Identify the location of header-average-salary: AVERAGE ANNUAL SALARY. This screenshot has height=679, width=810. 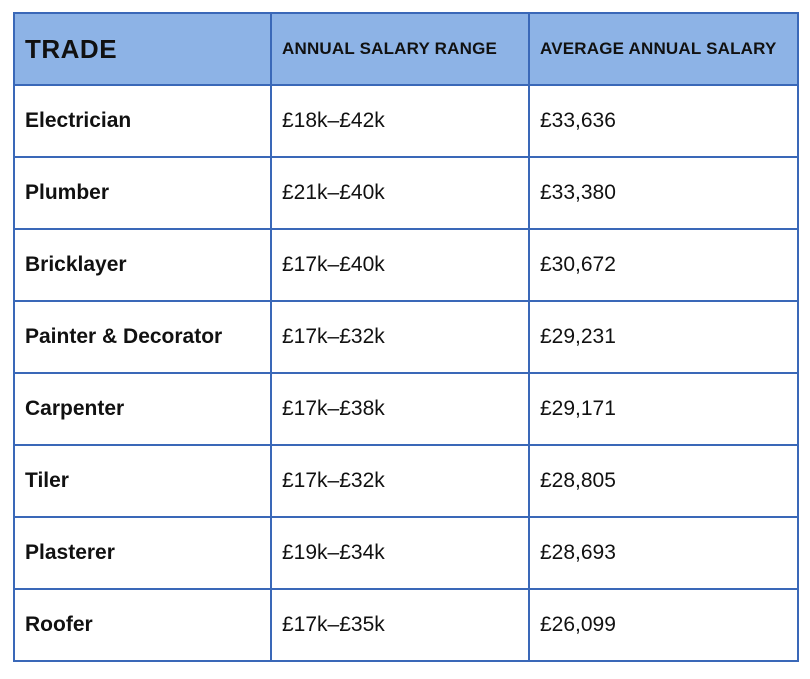
(663, 49).